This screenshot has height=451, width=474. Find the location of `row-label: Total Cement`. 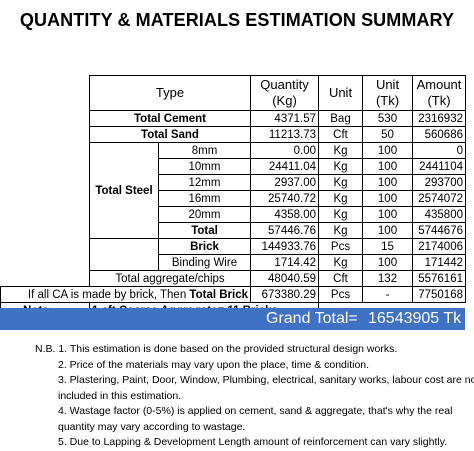

row-label: Total Cement is located at coordinates (170, 118).